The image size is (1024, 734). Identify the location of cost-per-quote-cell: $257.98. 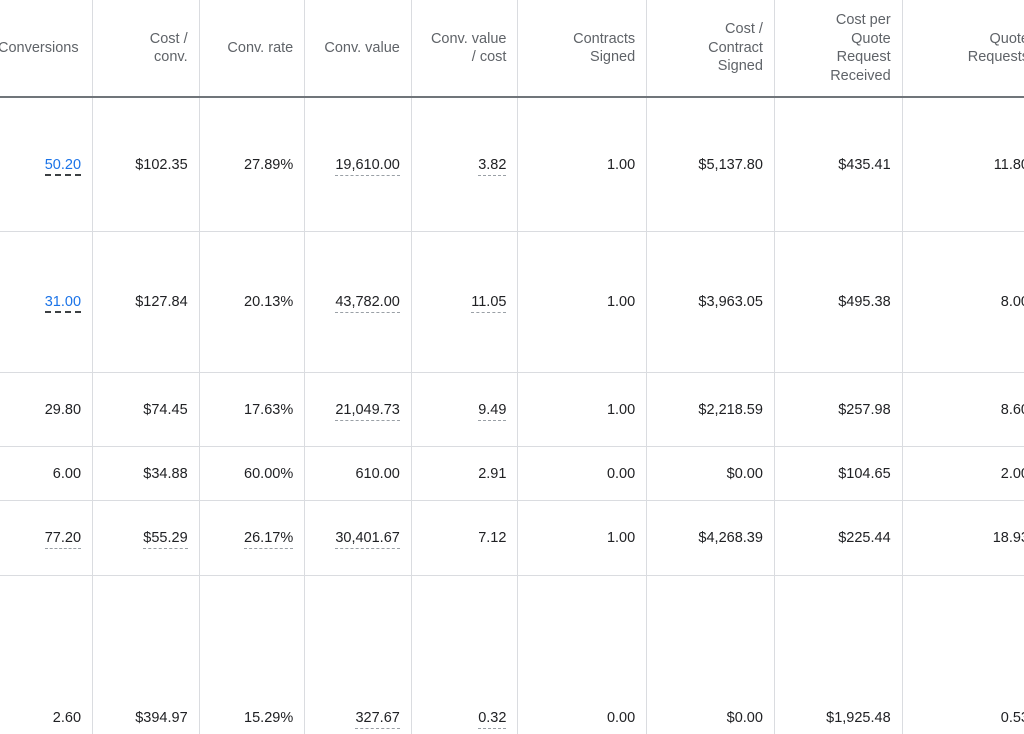
(838, 410).